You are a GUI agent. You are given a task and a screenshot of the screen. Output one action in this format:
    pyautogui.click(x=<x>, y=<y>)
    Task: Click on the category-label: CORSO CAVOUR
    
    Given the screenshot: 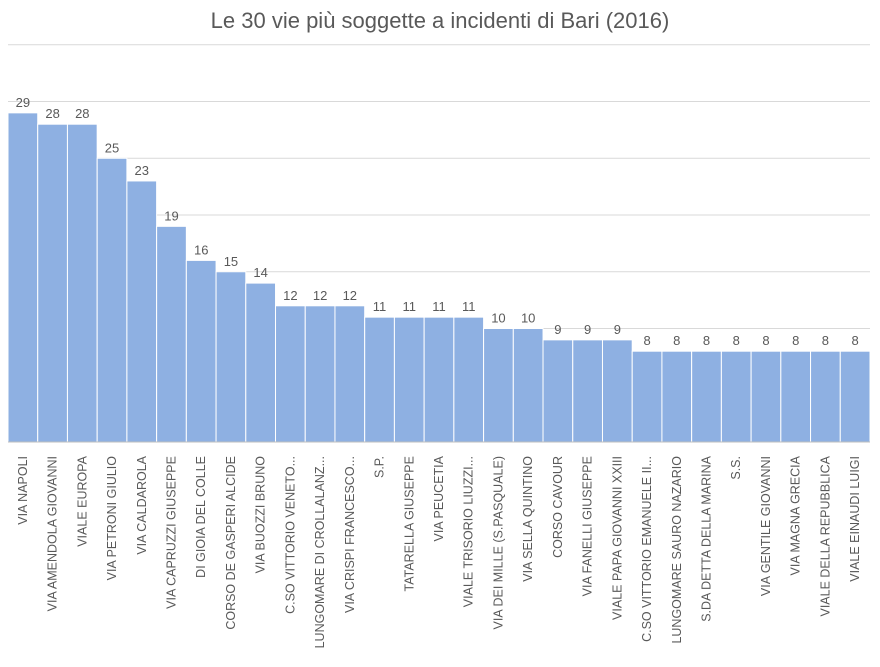 What is the action you would take?
    pyautogui.click(x=558, y=507)
    